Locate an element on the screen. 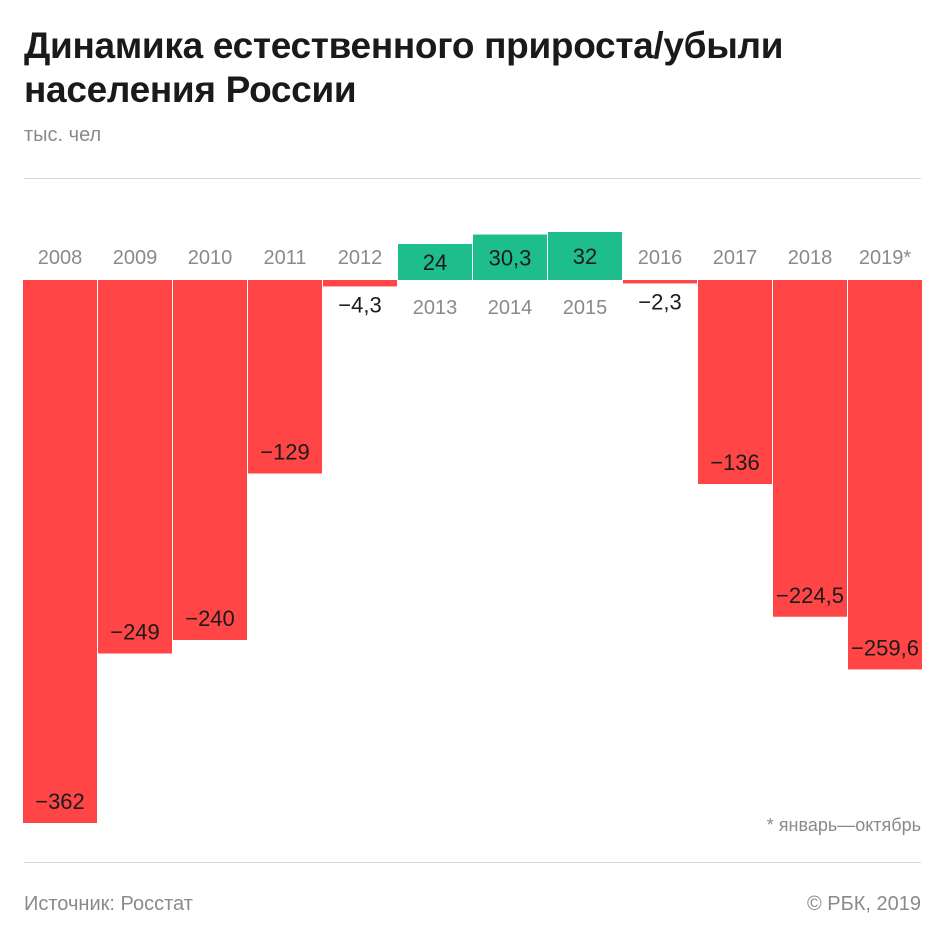  bar-2012 is located at coordinates (360, 283).